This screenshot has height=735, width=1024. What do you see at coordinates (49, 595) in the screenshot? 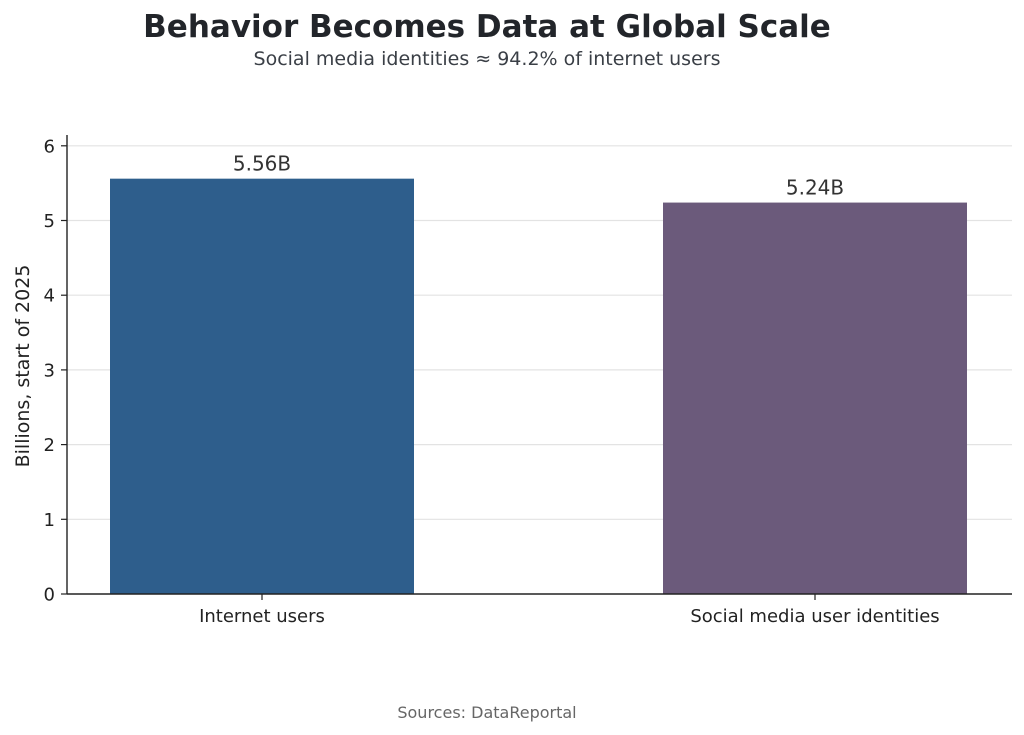
I see `y-tick-label: 0` at bounding box center [49, 595].